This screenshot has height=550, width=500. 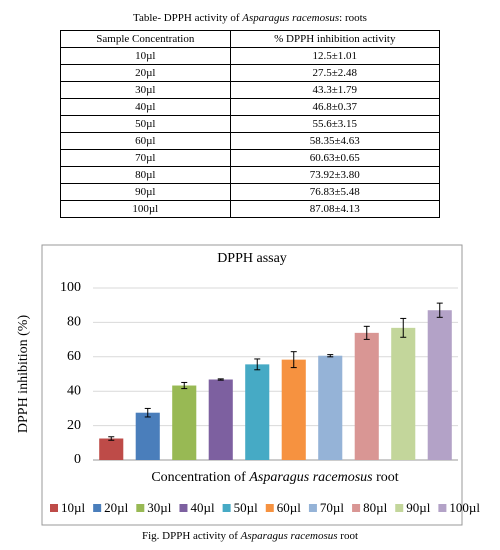 I want to click on table-row: 100µl 87.08±4.13, so click(x=250, y=209).